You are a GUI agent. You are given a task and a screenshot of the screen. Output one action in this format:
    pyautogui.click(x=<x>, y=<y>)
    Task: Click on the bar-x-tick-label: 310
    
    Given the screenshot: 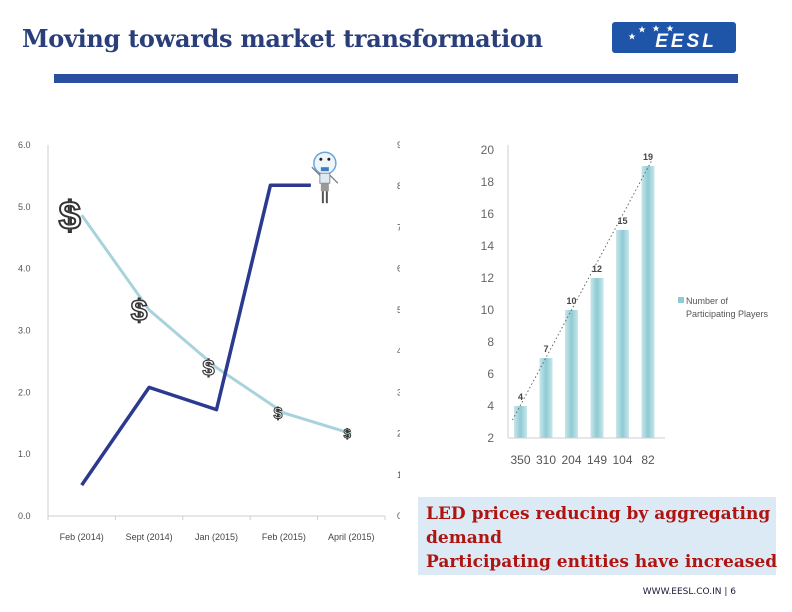 What is the action you would take?
    pyautogui.click(x=546, y=460)
    